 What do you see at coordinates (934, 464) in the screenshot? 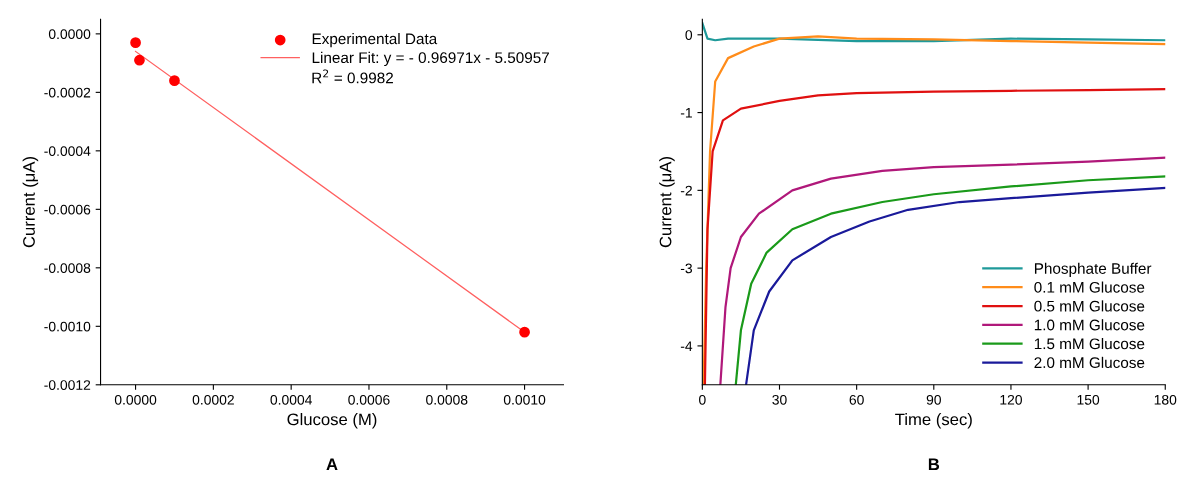
I see `text: B` at bounding box center [934, 464].